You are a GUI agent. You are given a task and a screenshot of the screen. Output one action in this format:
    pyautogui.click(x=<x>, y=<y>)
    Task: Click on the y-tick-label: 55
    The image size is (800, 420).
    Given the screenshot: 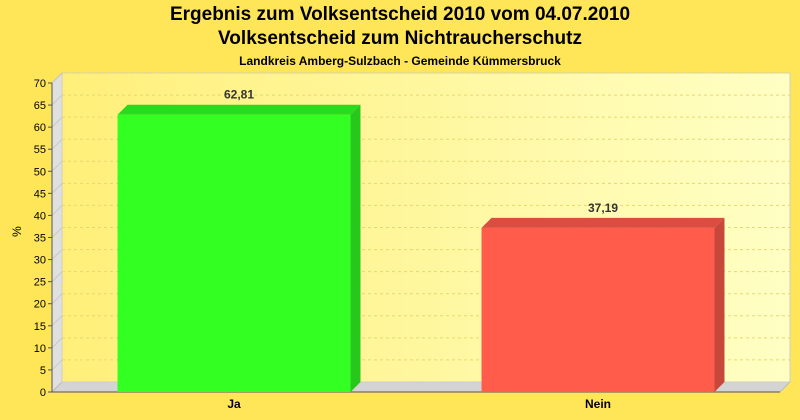 What is the action you would take?
    pyautogui.click(x=40, y=150)
    